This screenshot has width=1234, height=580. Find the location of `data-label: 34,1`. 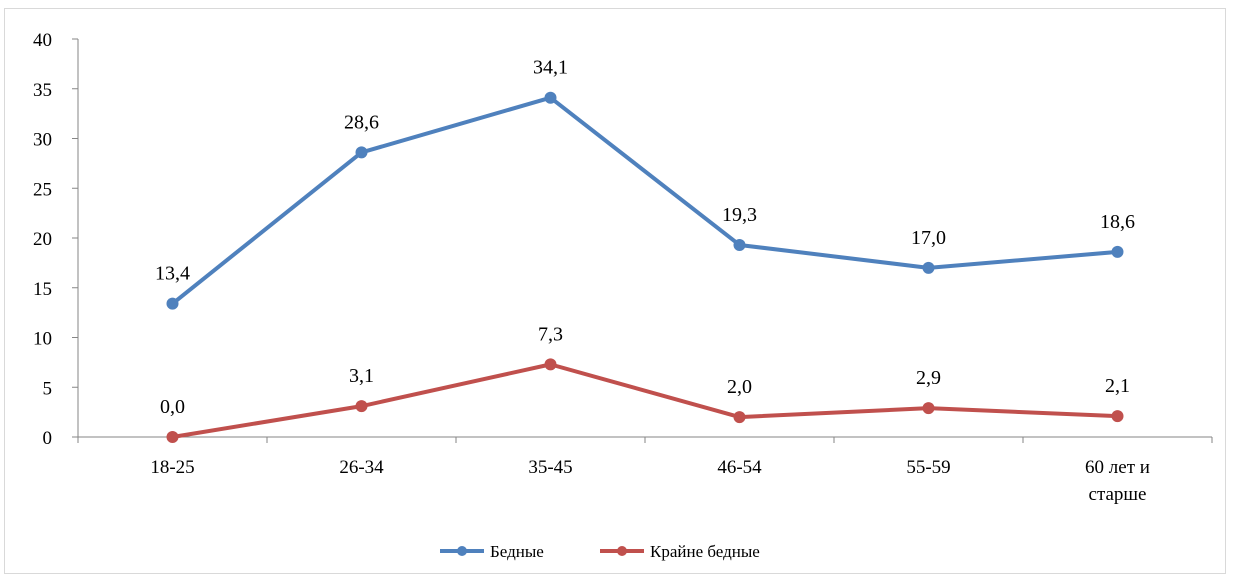

data-label: 34,1 is located at coordinates (550, 68).